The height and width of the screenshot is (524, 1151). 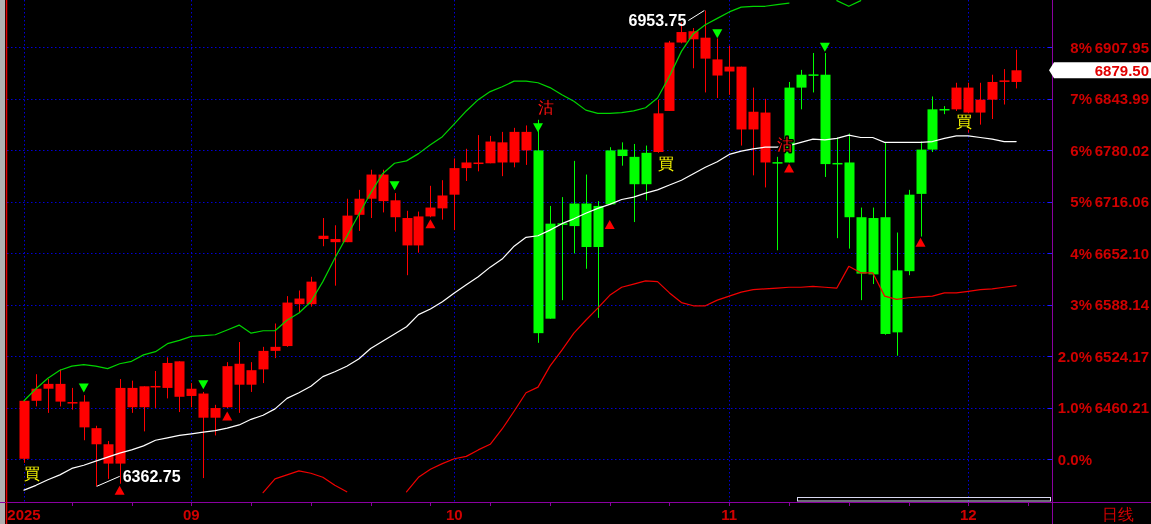 I want to click on y-tick-label: 6907.95, so click(x=1121, y=47).